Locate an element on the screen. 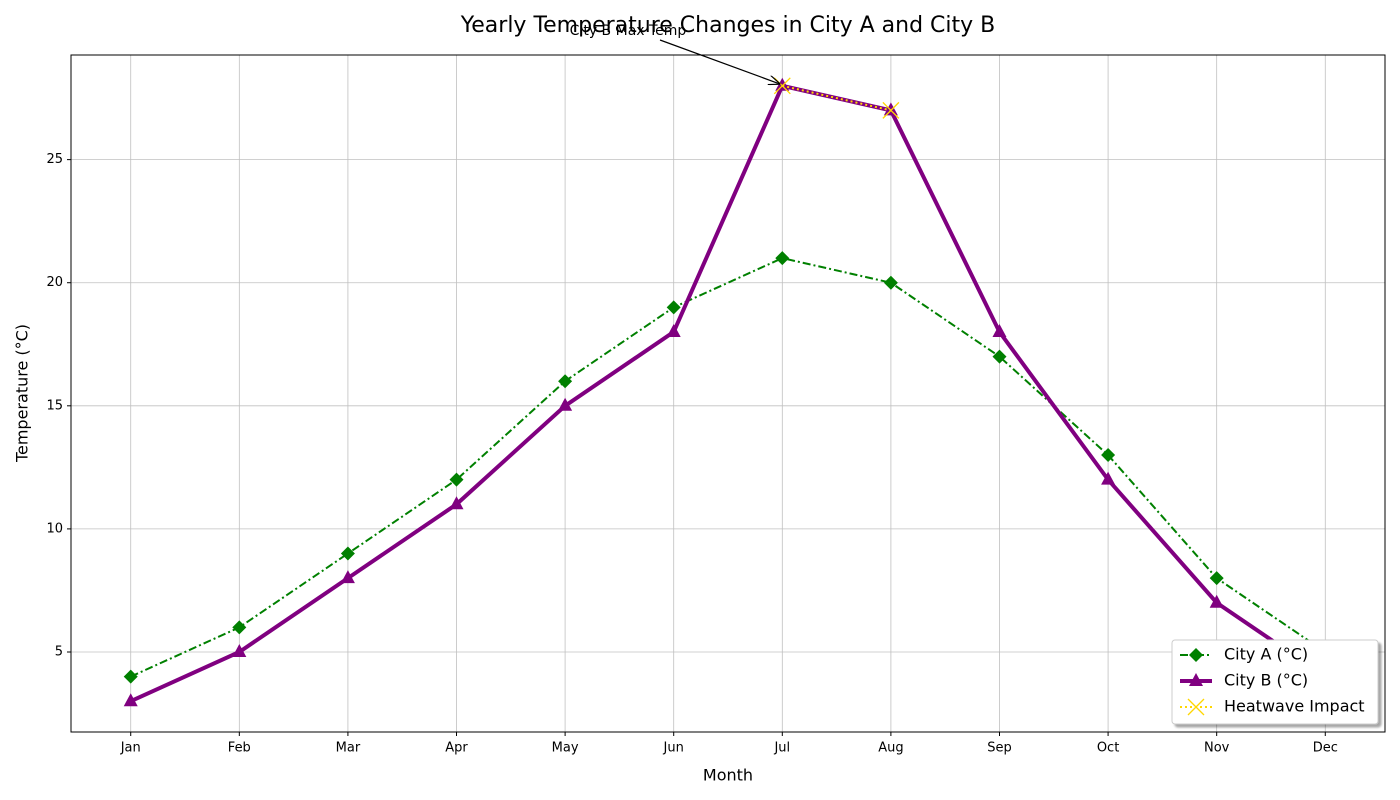 The image size is (1400, 800). x-tick-label: Mar is located at coordinates (348, 748).